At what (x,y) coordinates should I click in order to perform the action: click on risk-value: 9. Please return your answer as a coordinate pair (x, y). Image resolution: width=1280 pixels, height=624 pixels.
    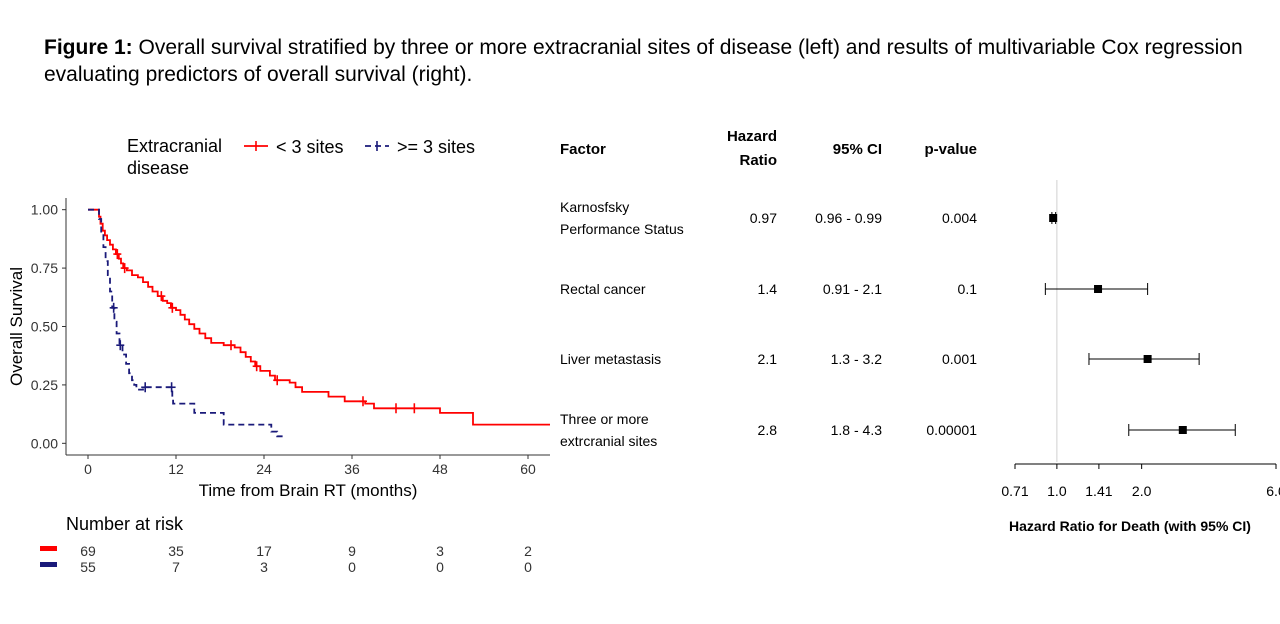
    Looking at the image, I should click on (352, 551).